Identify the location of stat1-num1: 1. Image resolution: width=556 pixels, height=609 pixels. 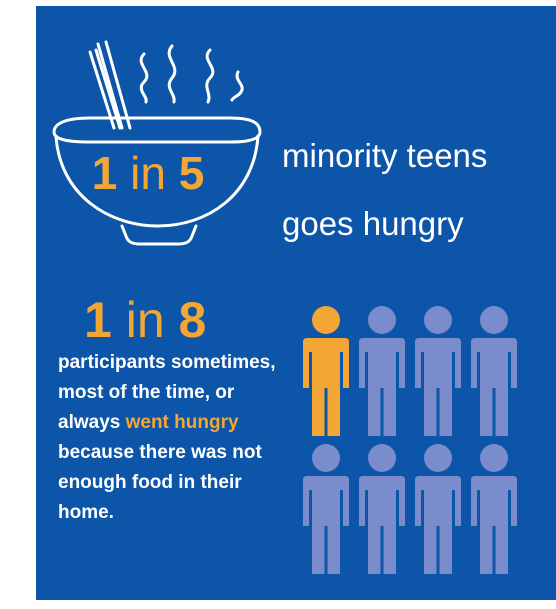
(104, 173).